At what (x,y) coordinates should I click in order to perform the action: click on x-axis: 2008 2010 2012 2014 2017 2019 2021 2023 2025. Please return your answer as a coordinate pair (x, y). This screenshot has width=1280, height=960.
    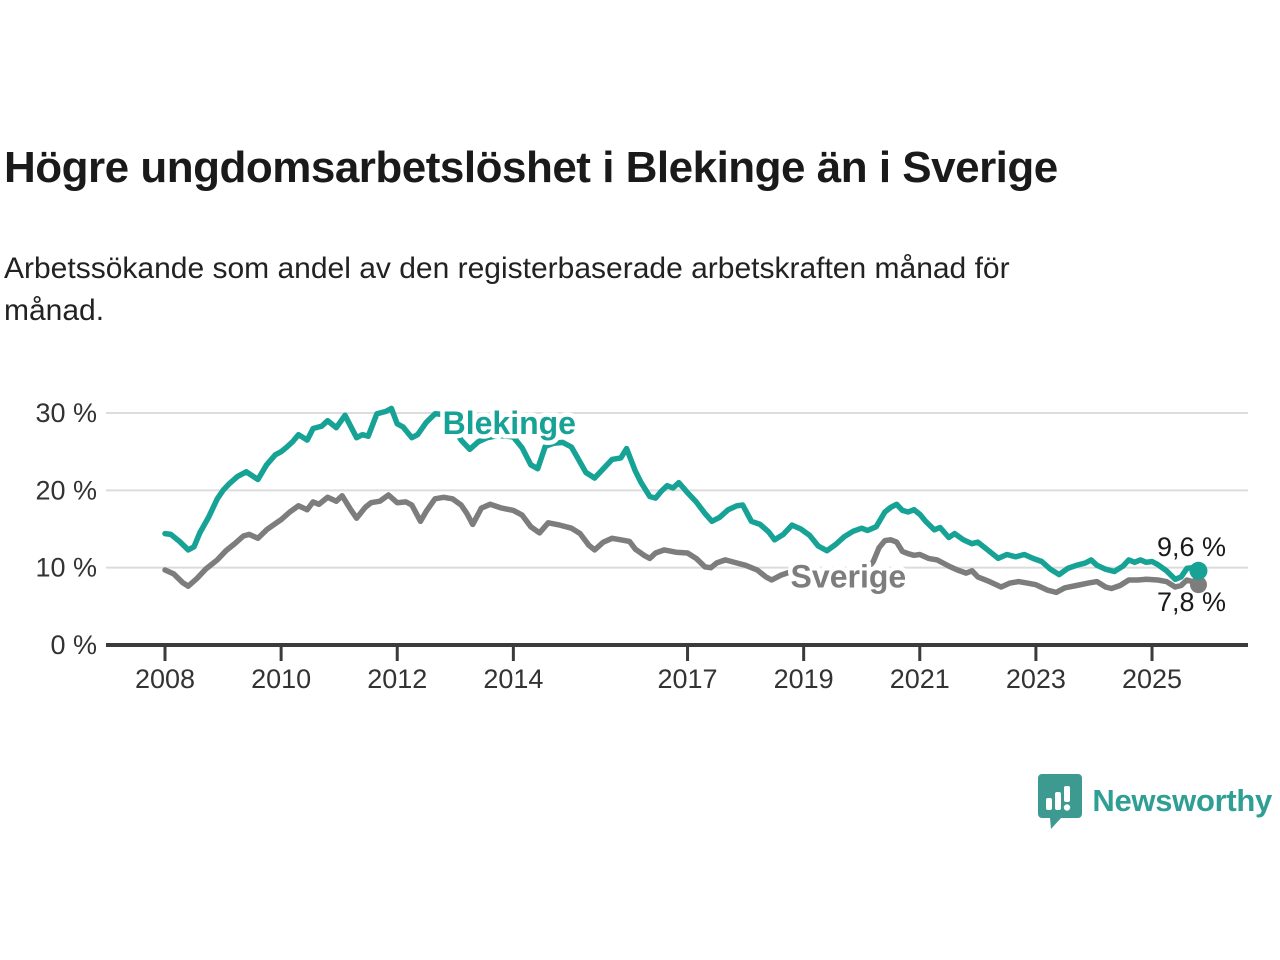
    Looking at the image, I should click on (677, 668).